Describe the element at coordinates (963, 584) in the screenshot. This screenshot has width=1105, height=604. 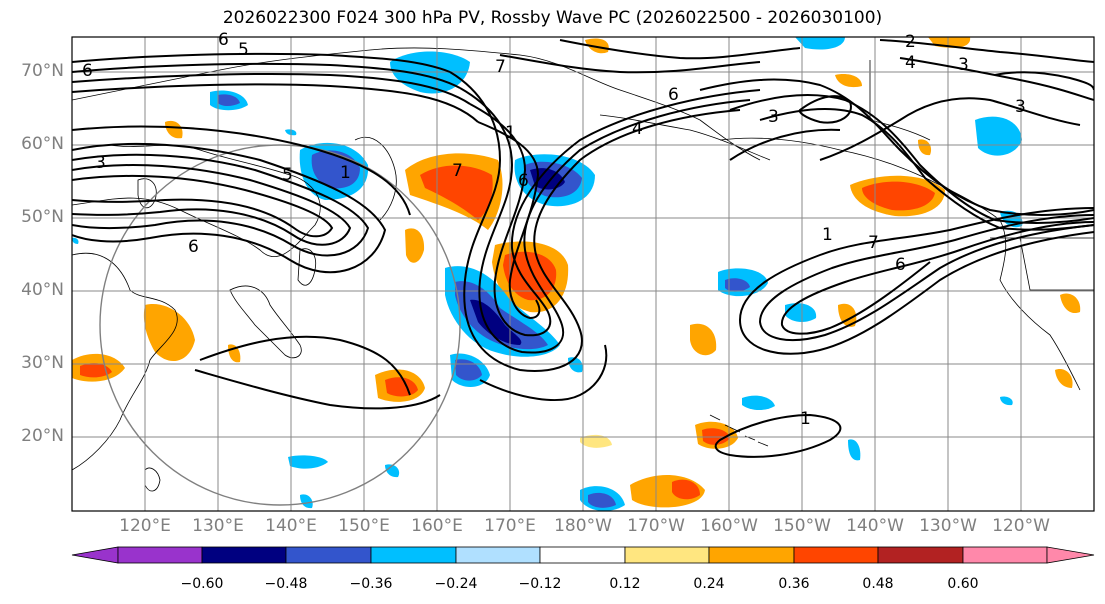
I see `colorbar-tick: 0.60` at that location.